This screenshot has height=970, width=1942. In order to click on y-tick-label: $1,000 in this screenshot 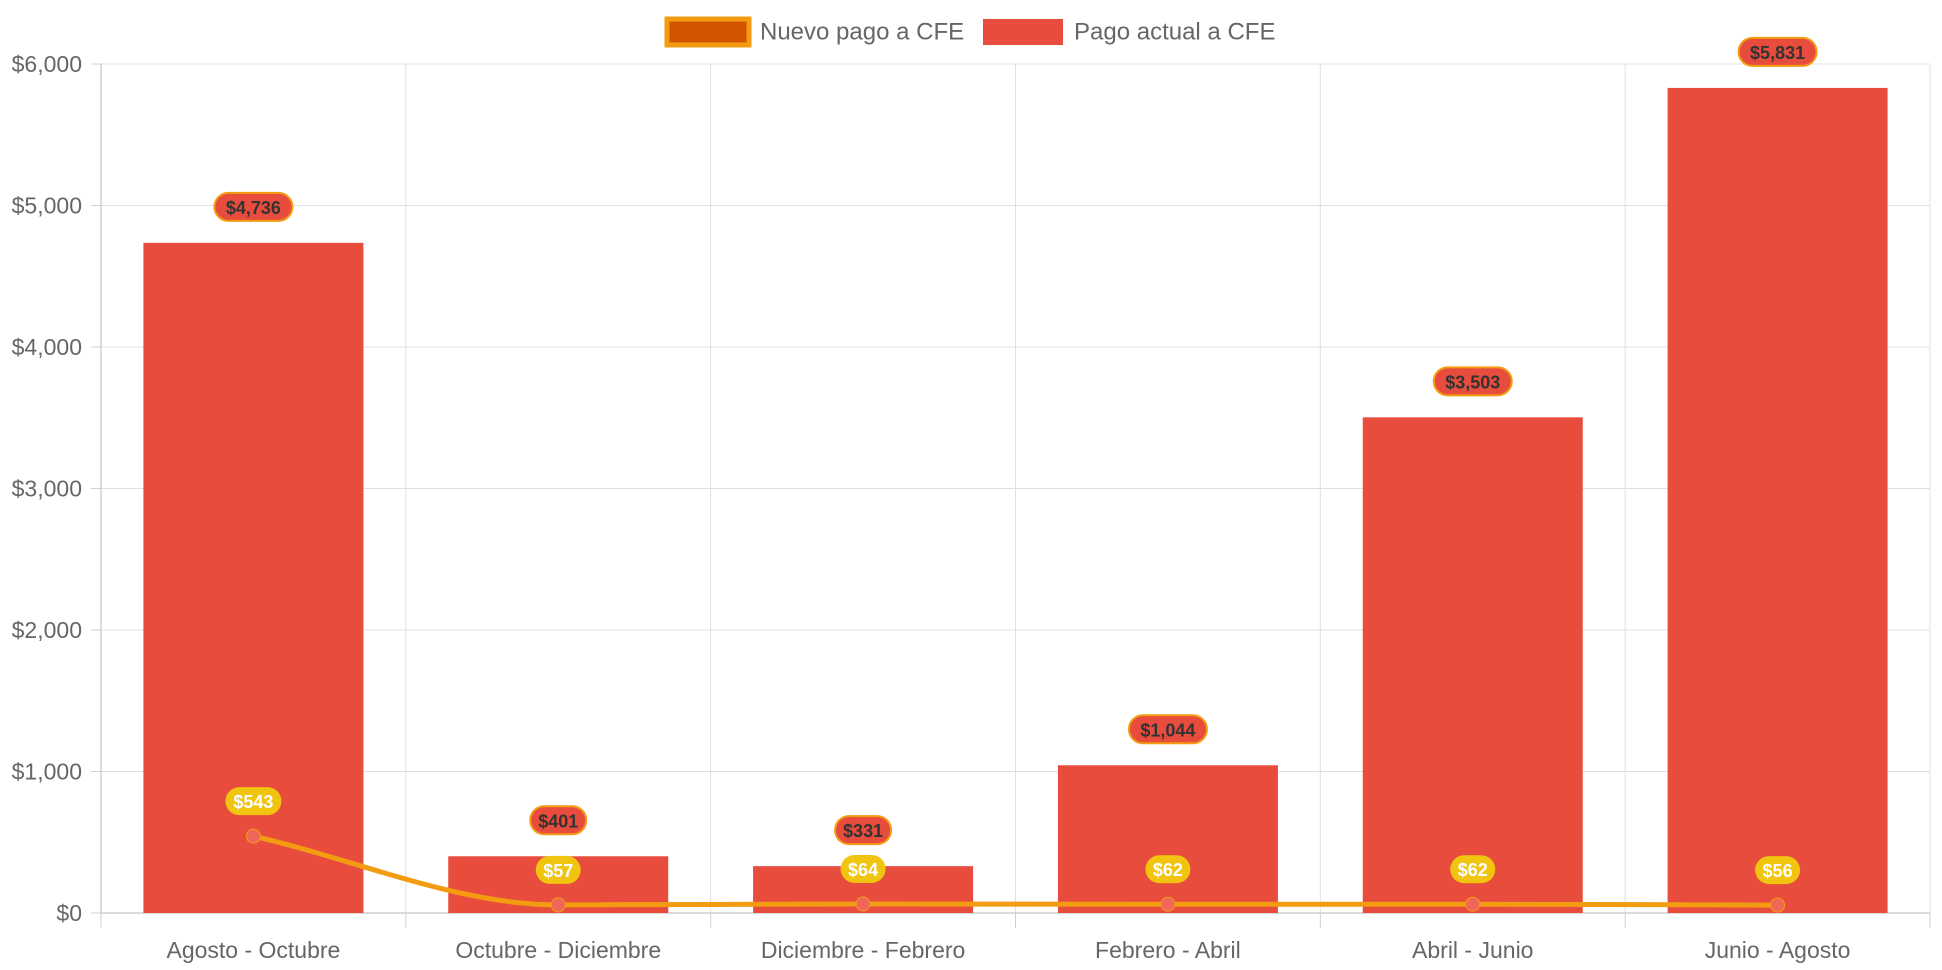, I will do `click(47, 772)`.